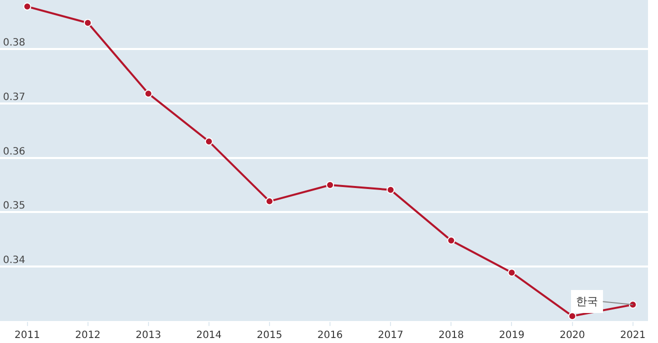 The image size is (658, 343). I want to click on x-tick-label: 2019, so click(511, 335).